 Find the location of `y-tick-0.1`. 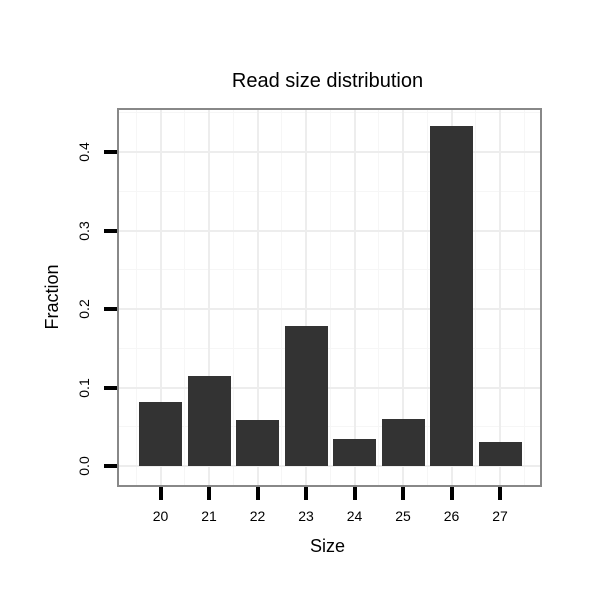

y-tick-0.1 is located at coordinates (110, 387).